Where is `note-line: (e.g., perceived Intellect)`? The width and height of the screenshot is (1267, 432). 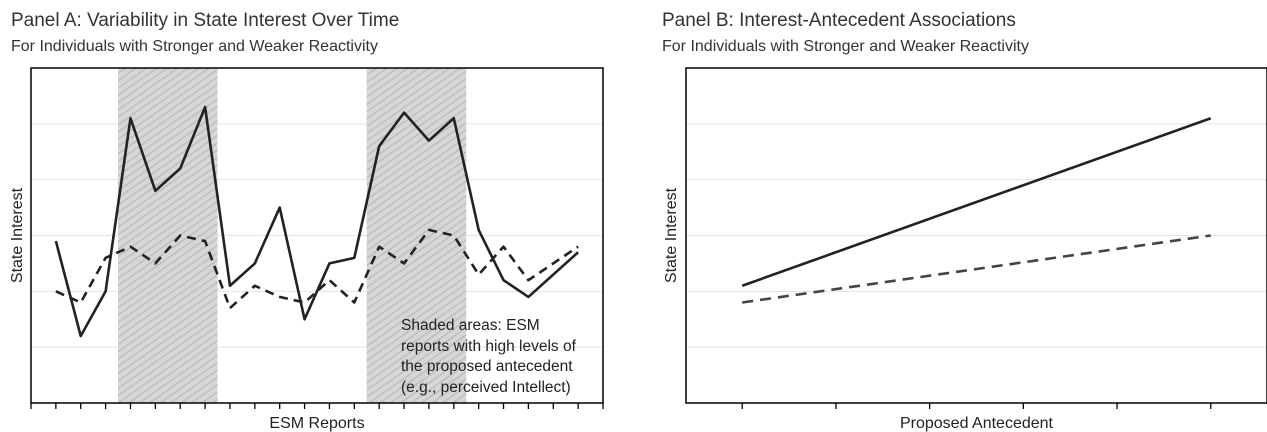 note-line: (e.g., perceived Intellect) is located at coordinates (486, 387).